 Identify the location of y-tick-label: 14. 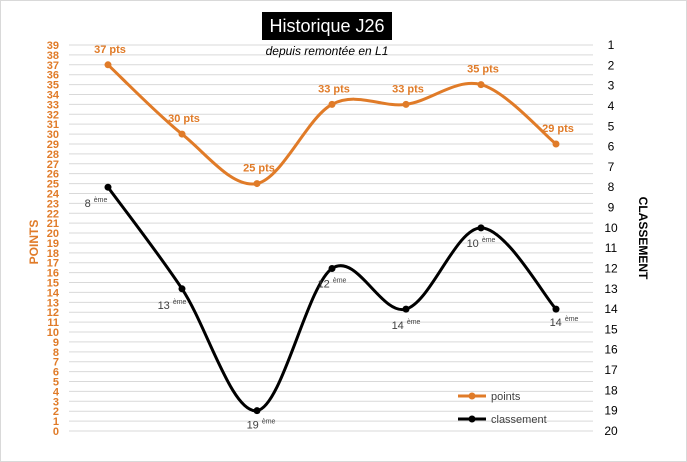
(53, 293).